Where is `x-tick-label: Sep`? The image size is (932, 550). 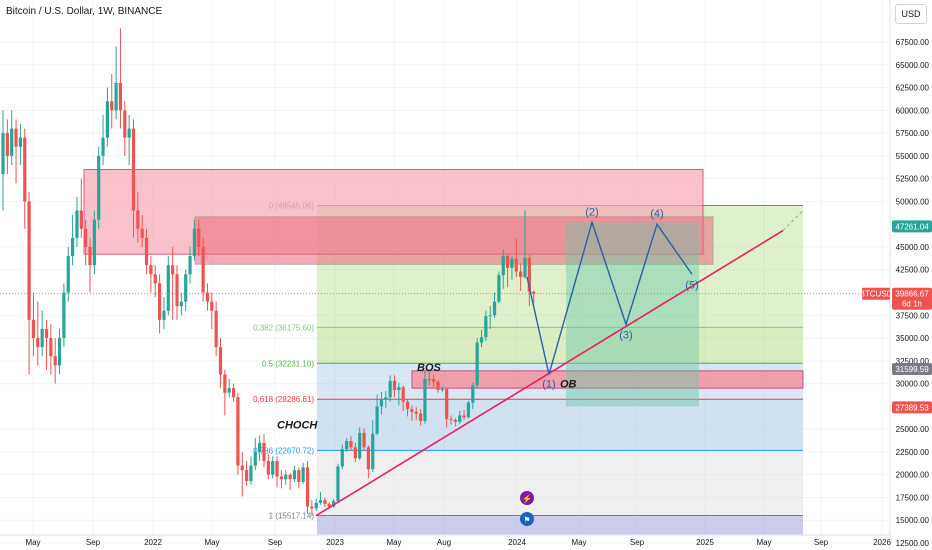 x-tick-label: Sep is located at coordinates (821, 542).